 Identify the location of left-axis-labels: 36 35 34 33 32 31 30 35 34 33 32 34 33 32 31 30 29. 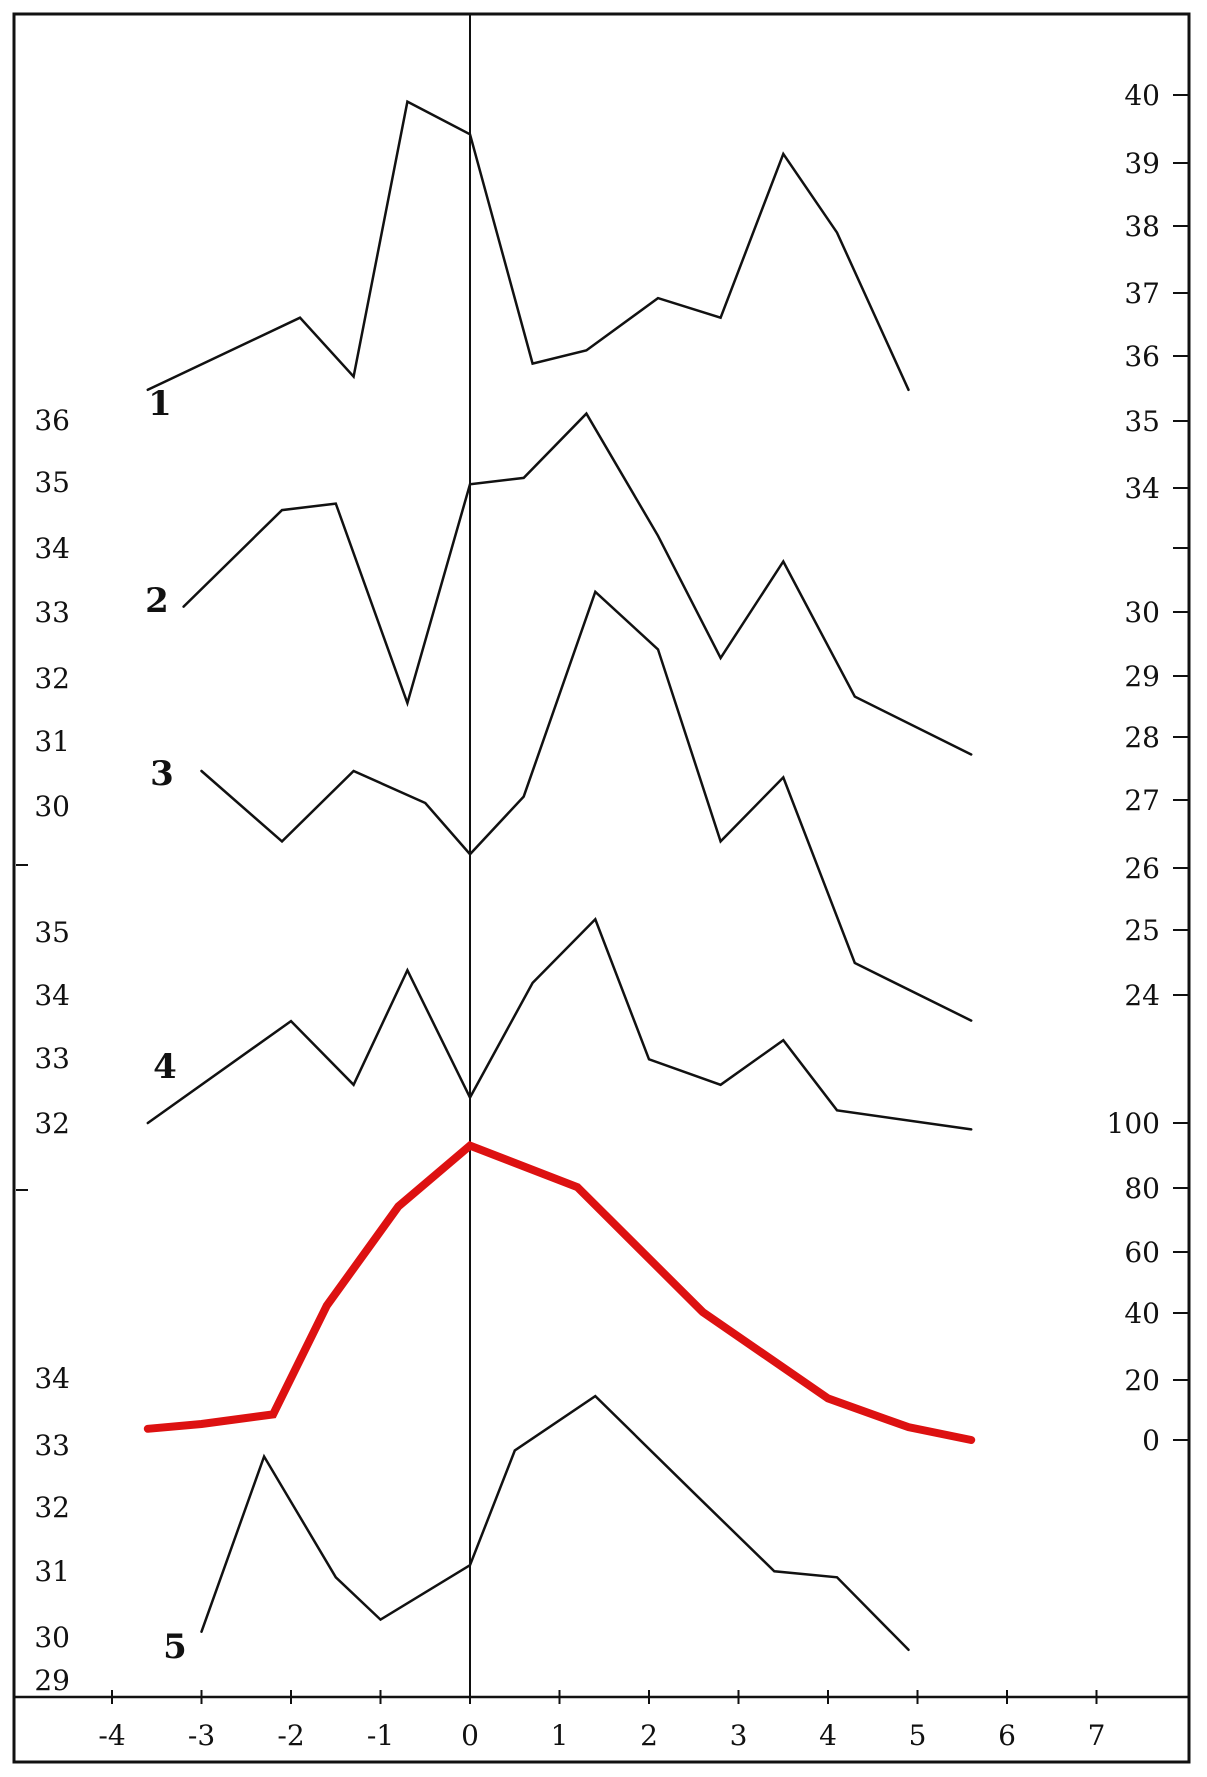
(43, 1050).